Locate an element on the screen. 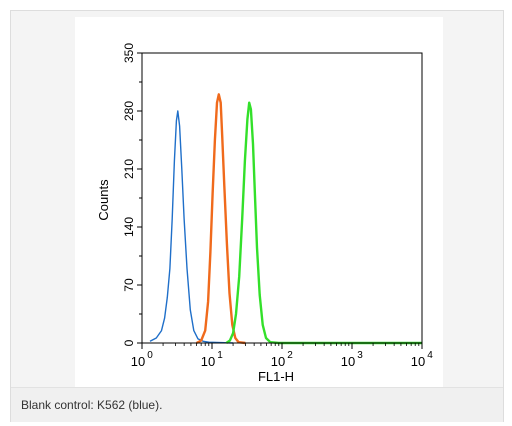  caption-bar: Blank control: K562 (blue). is located at coordinates (257, 404).